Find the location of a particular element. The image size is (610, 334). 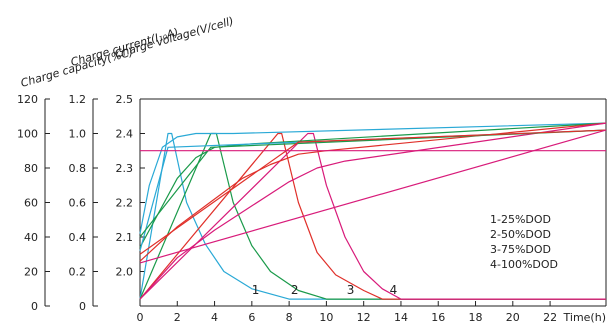

curve-number-label: 1 is located at coordinates (256, 290).